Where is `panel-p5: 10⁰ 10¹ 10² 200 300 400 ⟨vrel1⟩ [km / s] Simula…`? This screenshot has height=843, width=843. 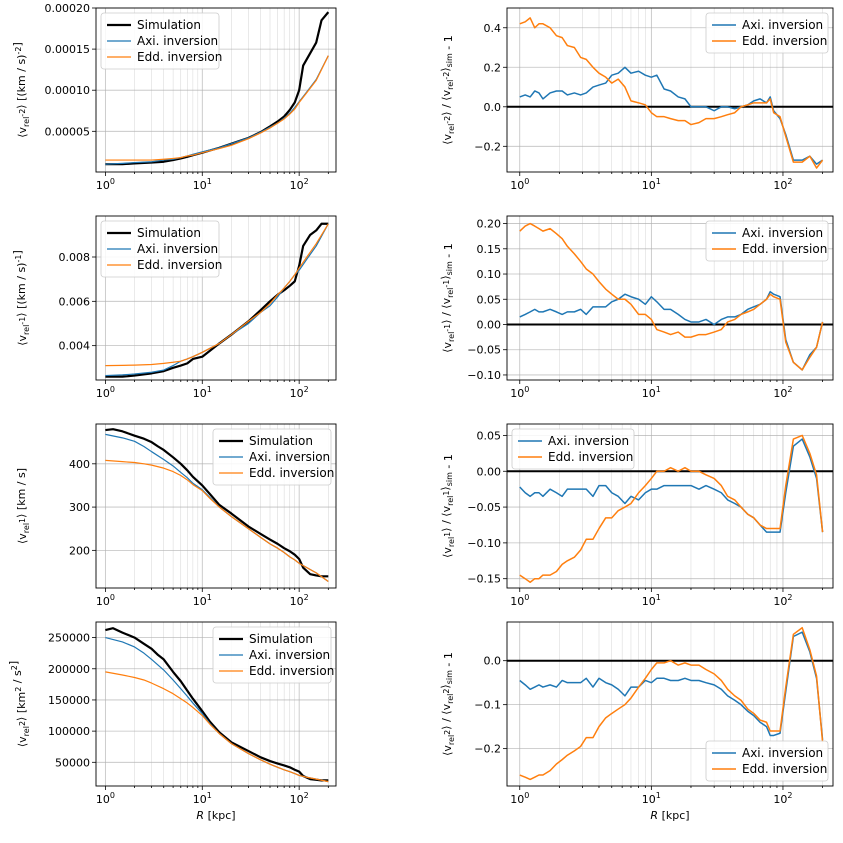 panel-p5: 10⁰ 10¹ 10² 200 300 400 ⟨vrel1⟩ [km / s] Simula… is located at coordinates (176, 515).